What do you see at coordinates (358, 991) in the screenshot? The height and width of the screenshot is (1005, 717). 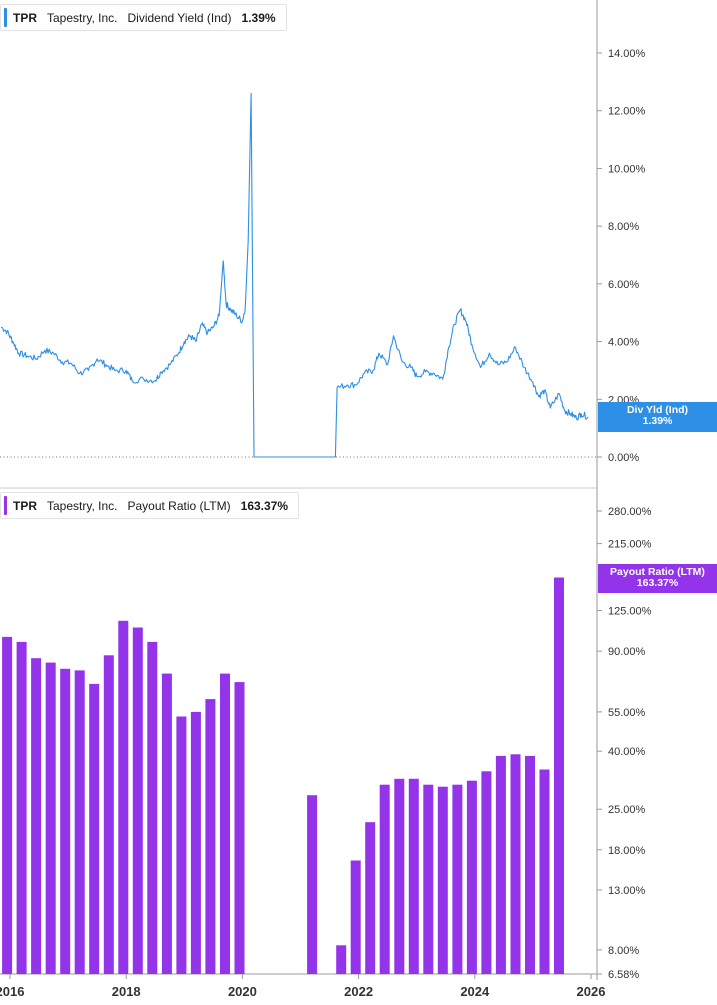 I see `x-tick-label: 2022` at bounding box center [358, 991].